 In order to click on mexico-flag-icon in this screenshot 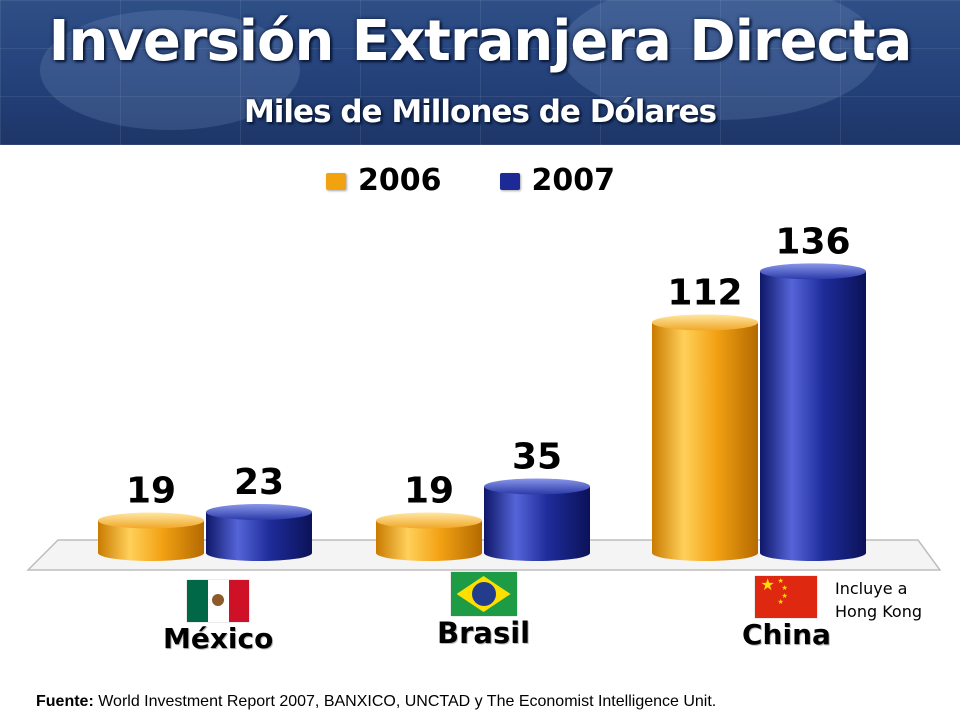, I will do `click(218, 601)`.